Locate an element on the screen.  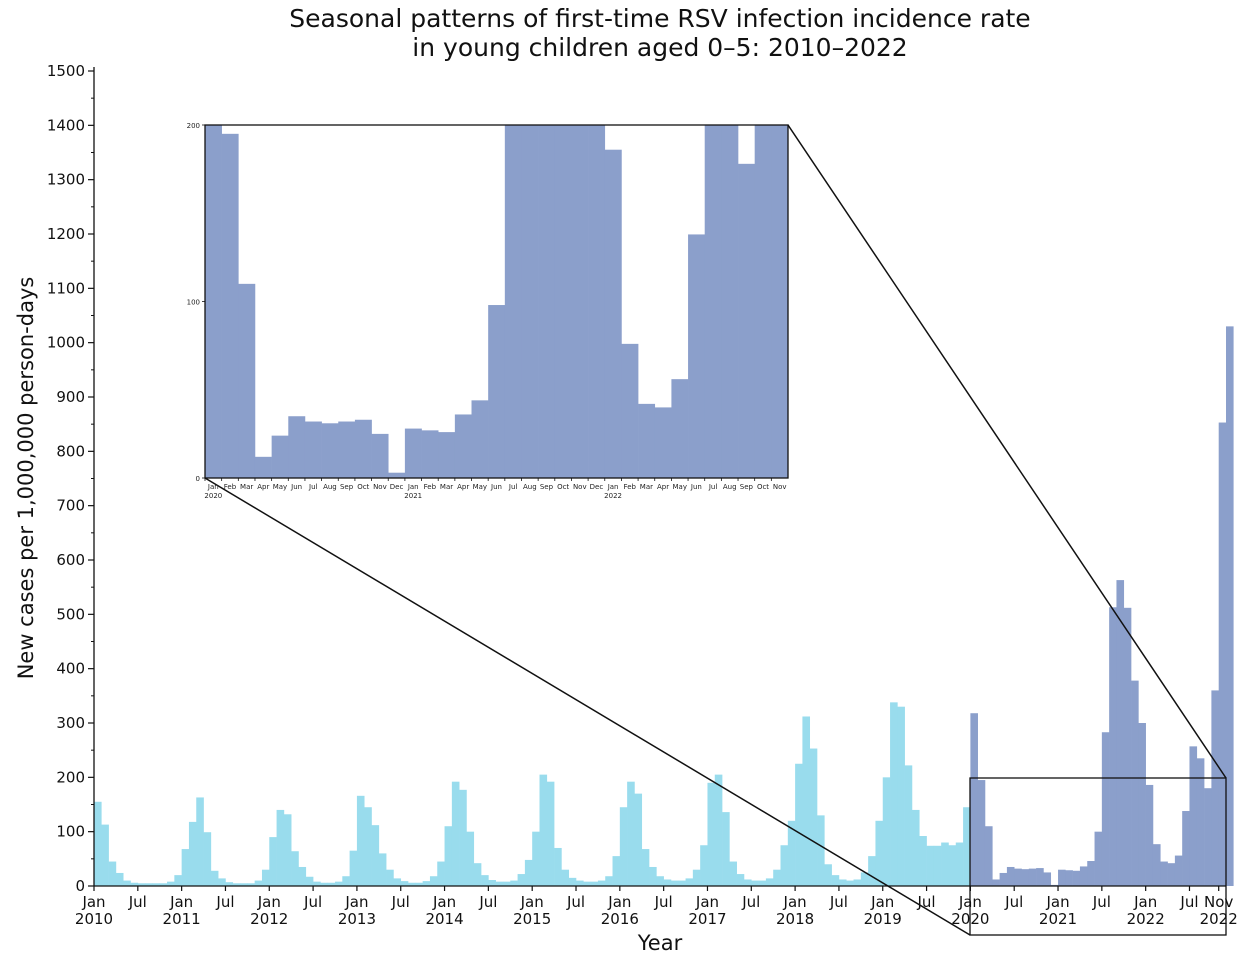
x-tick-year: 2015 is located at coordinates (532, 919).